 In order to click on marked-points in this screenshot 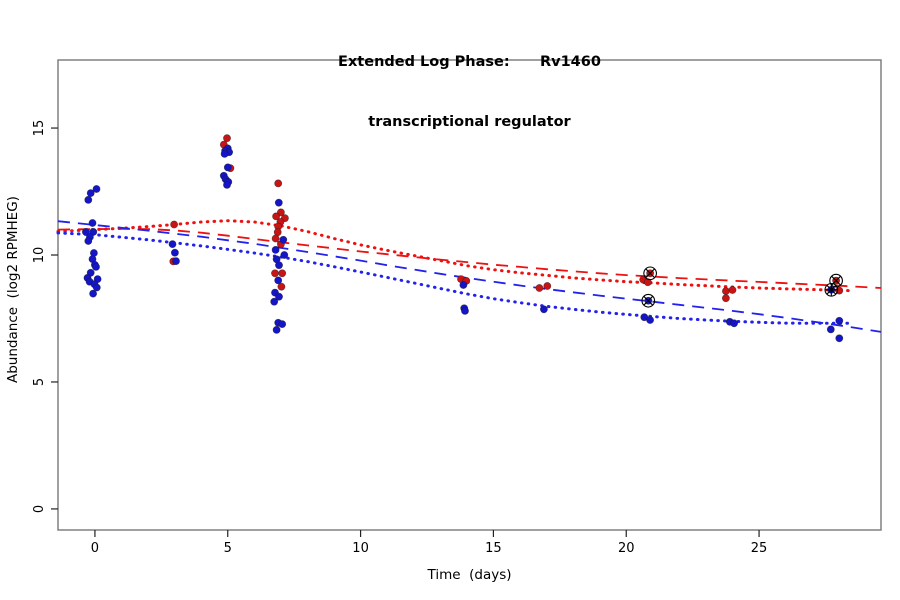, I will do `click(742, 287)`.